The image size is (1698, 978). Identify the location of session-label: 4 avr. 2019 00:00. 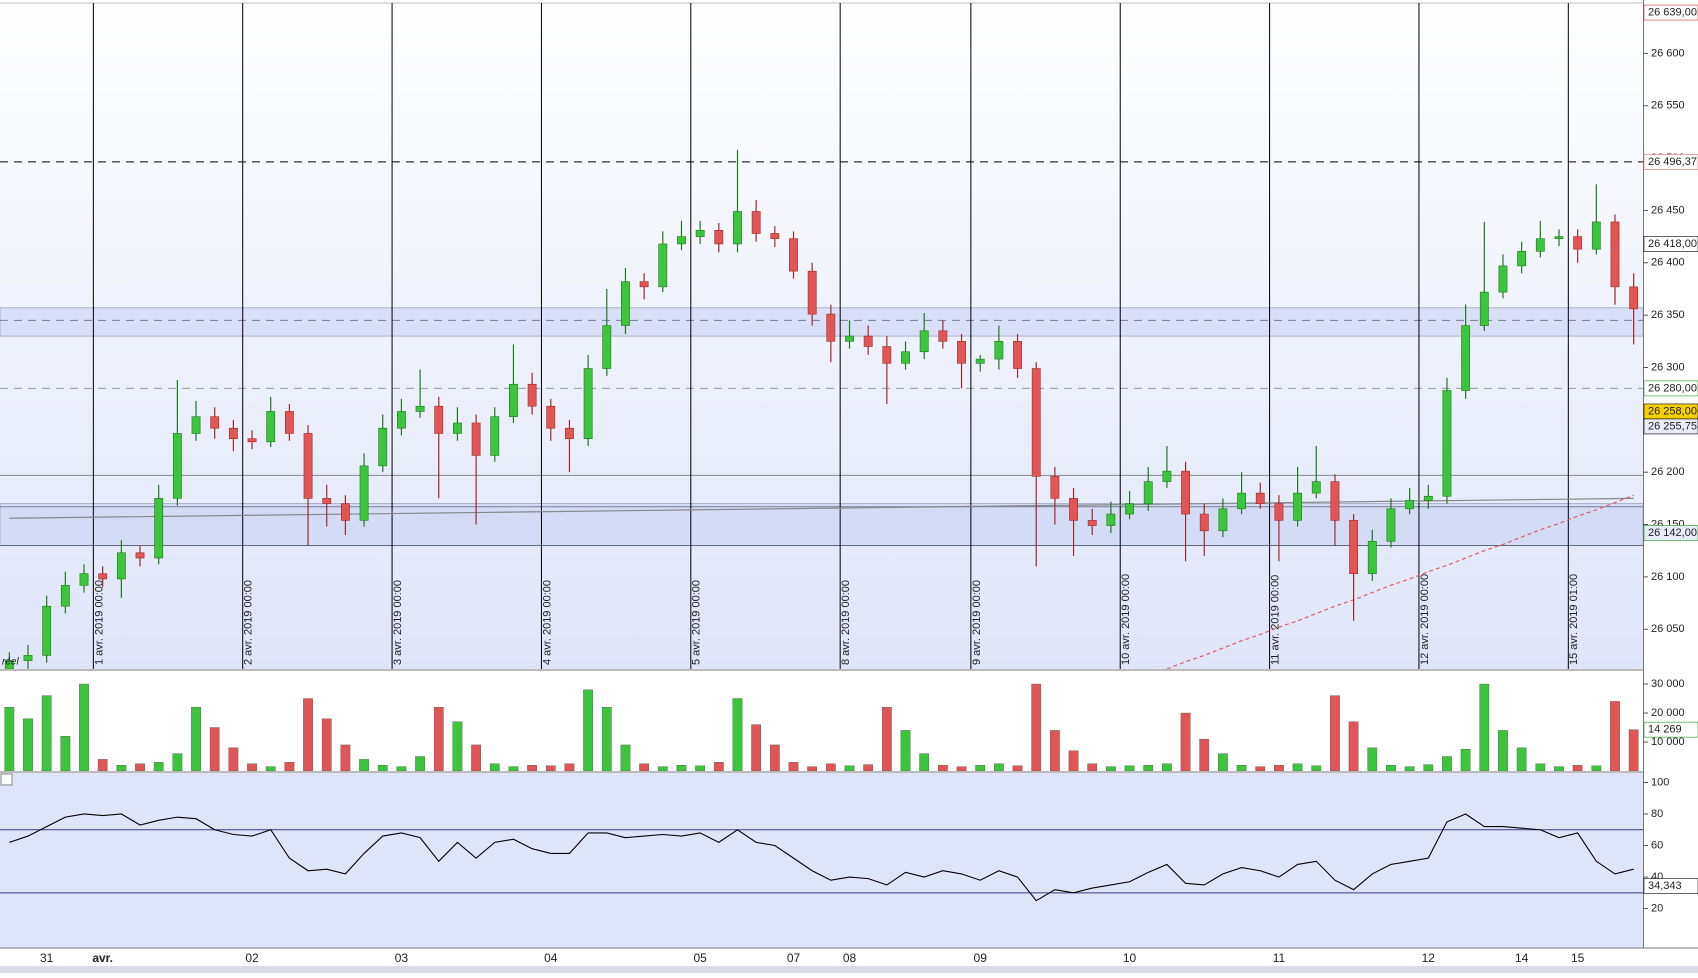
(547, 622).